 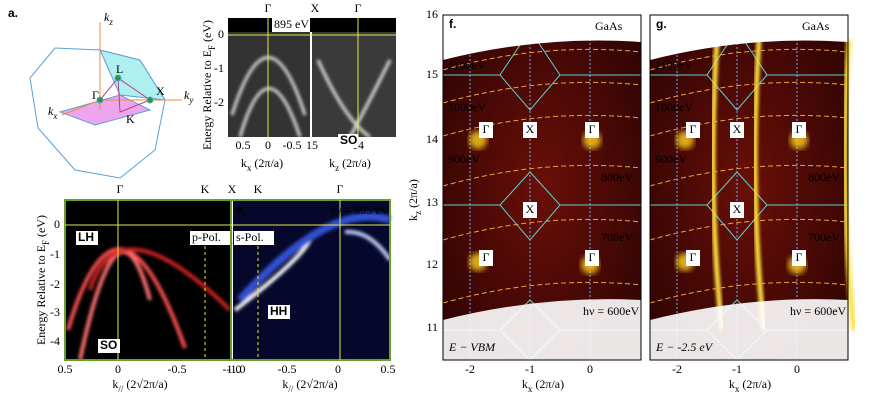 I want to click on axis-label: ky, so click(x=188, y=96).